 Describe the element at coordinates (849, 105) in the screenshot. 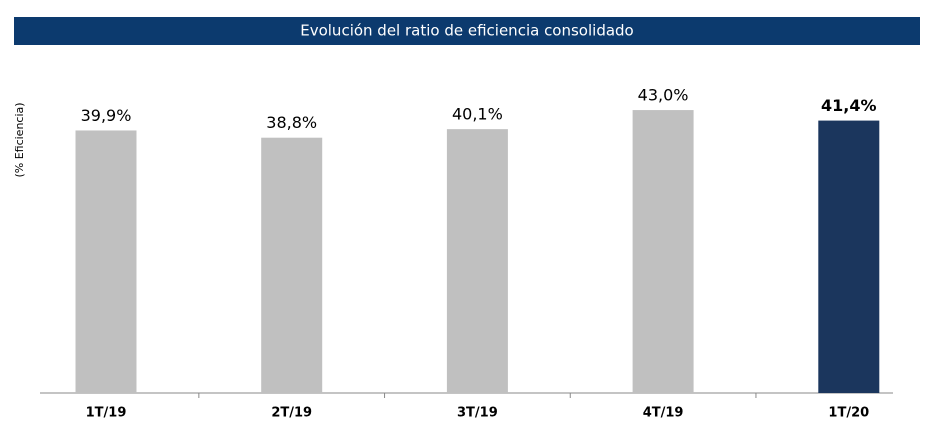

I see `value-label: 41,4%` at that location.